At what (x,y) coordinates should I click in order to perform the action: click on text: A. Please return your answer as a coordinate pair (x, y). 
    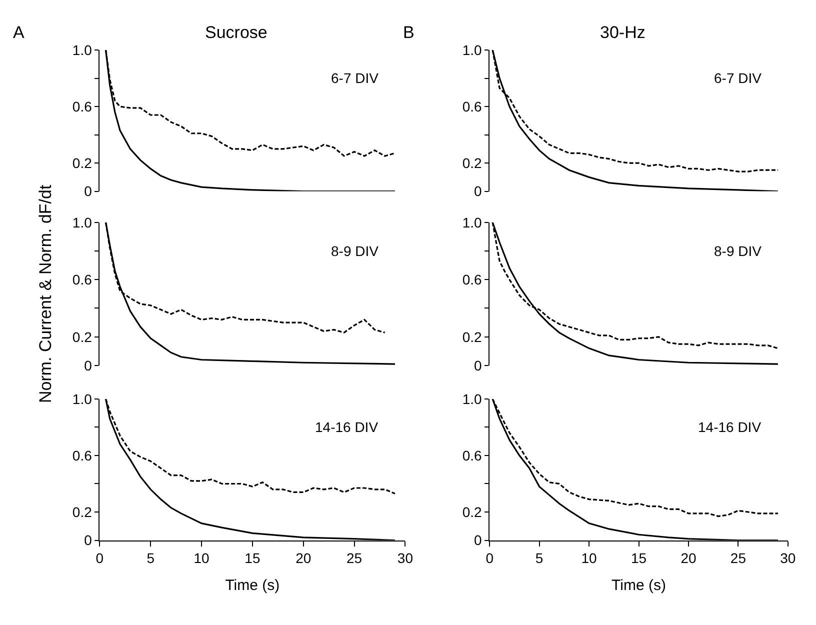
    Looking at the image, I should click on (19, 32).